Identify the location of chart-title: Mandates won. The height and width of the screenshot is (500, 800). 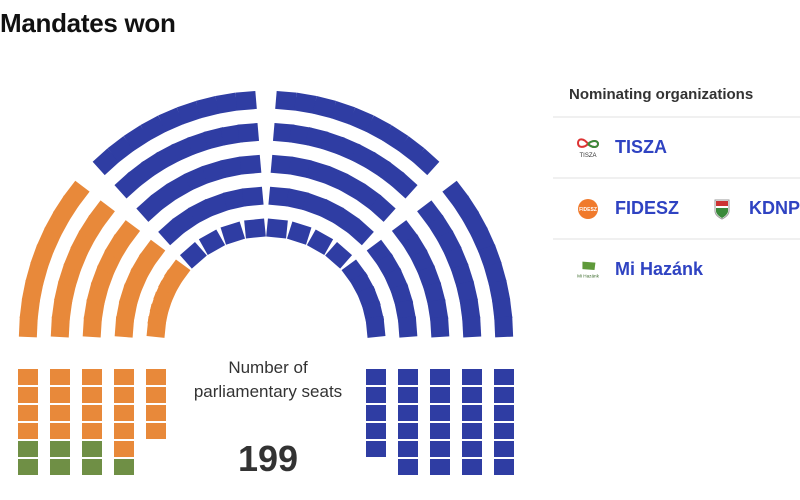
(88, 23).